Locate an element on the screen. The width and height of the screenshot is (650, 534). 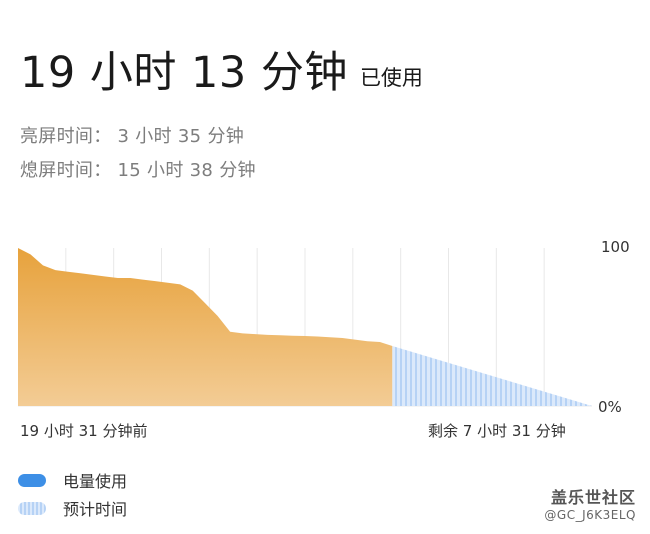
legend-estimate: 预计时间 is located at coordinates (72, 508).